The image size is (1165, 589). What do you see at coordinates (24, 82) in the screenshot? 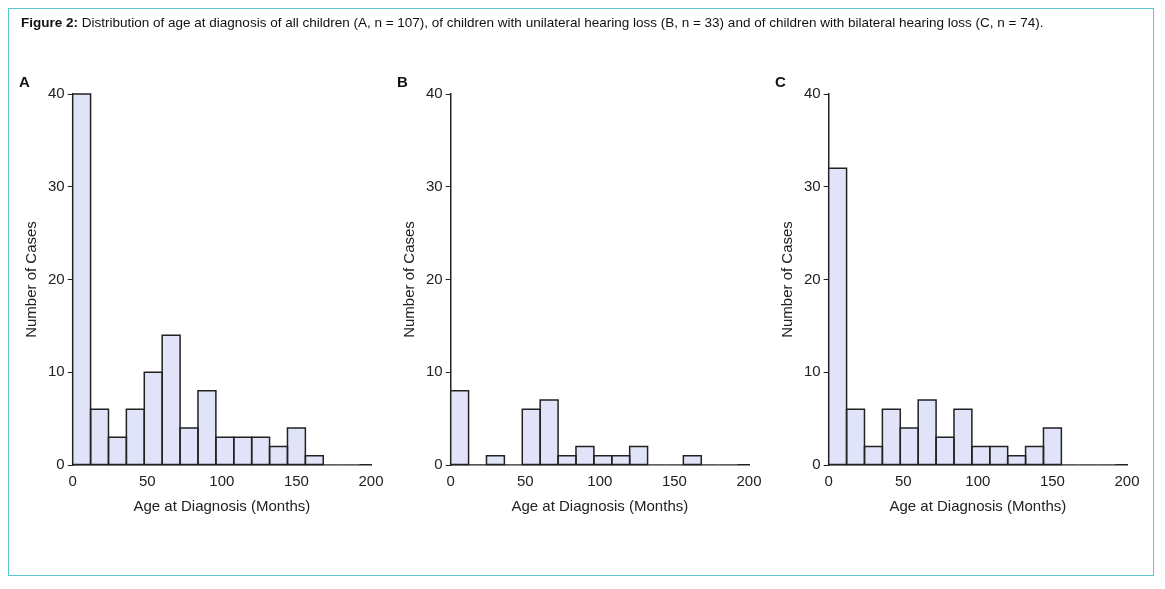
I see `chart-title: A` at bounding box center [24, 82].